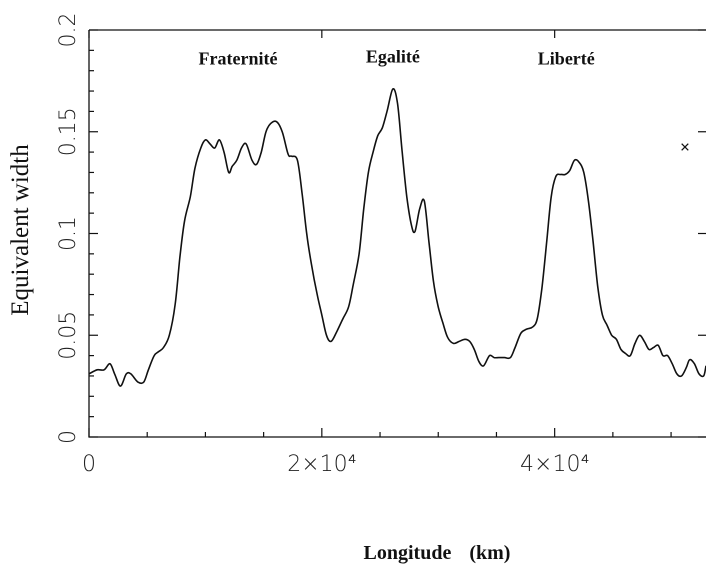  What do you see at coordinates (20, 230) in the screenshot?
I see `y-axis-title: Equivalent width` at bounding box center [20, 230].